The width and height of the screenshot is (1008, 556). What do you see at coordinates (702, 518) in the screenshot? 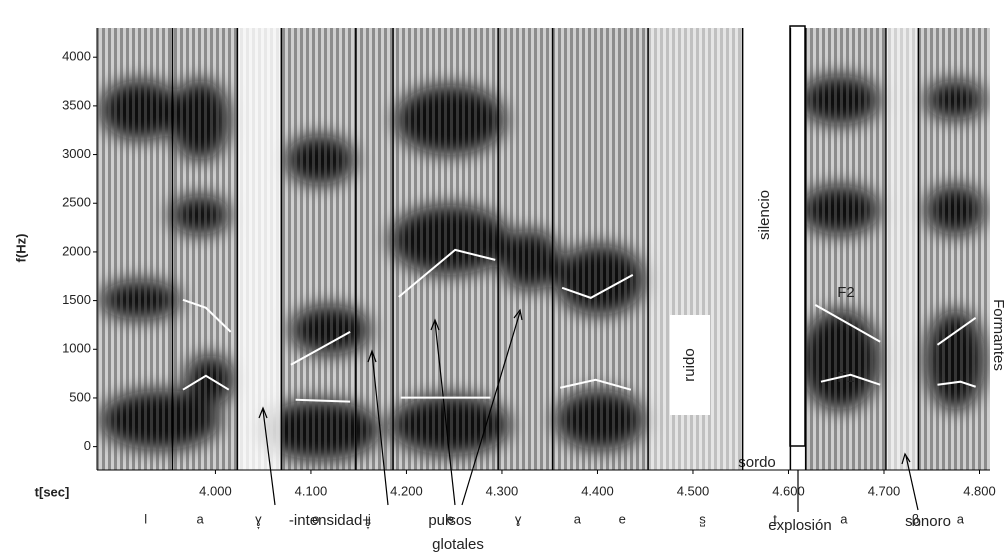
I see `phone-label: s̺` at bounding box center [702, 518].